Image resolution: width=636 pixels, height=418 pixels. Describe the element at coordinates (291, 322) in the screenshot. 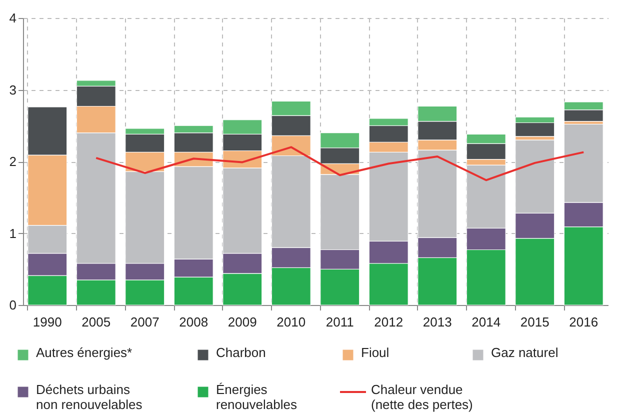

I see `x-tick-label: 2010` at that location.